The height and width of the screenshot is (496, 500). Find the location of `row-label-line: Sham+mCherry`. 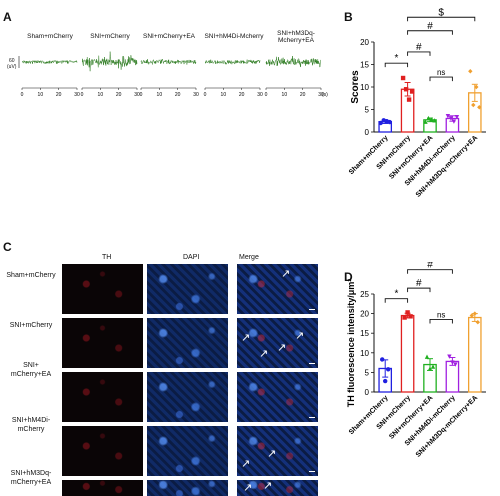

row-label-line: Sham+mCherry is located at coordinates (31, 275).